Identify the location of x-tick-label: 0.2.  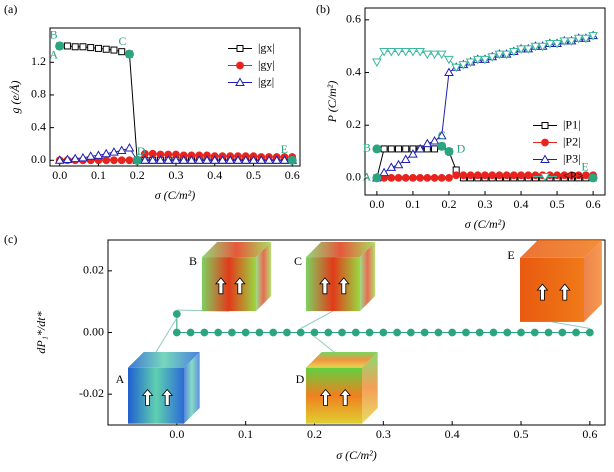
(448, 204).